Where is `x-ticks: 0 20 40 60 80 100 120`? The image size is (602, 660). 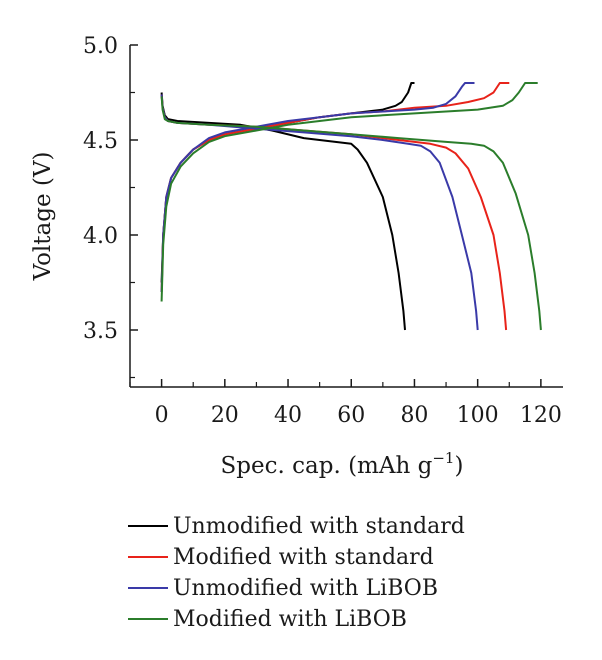 x-ticks: 0 20 40 60 80 100 120 is located at coordinates (345, 403).